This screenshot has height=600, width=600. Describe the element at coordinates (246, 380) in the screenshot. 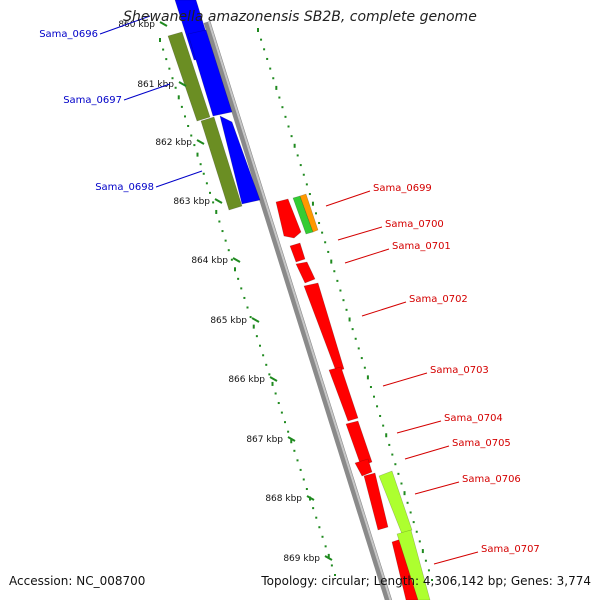

I see `kbp-tick-label: 866 kbp` at that location.